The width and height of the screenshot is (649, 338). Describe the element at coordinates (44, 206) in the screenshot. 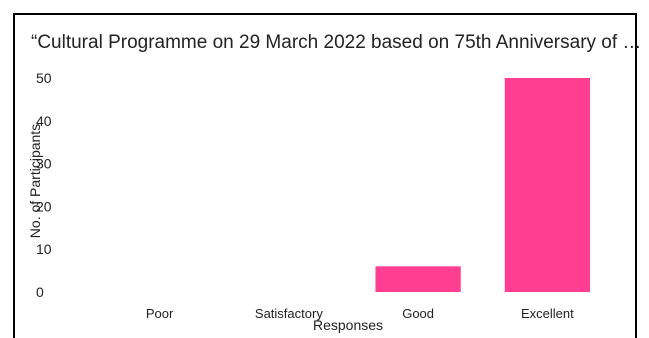

I see `y-tick-label: 20` at that location.